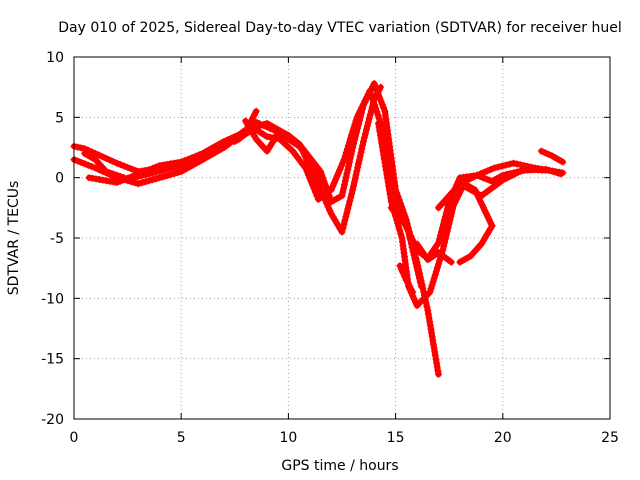 Image resolution: width=640 pixels, height=480 pixels. I want to click on data-series-arc-i, so click(406, 279).